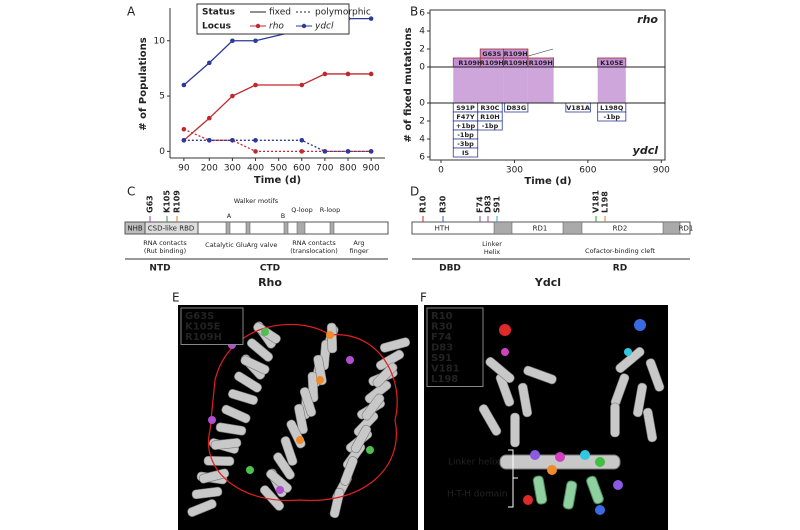  I want to click on legend-label: R109H, so click(203, 337).